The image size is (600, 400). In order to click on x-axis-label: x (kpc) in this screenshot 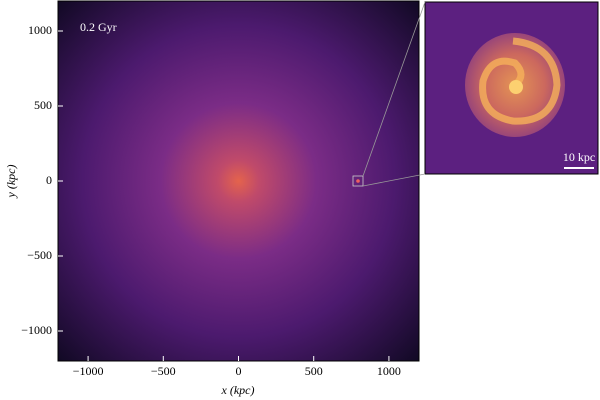, I will do `click(238, 390)`.